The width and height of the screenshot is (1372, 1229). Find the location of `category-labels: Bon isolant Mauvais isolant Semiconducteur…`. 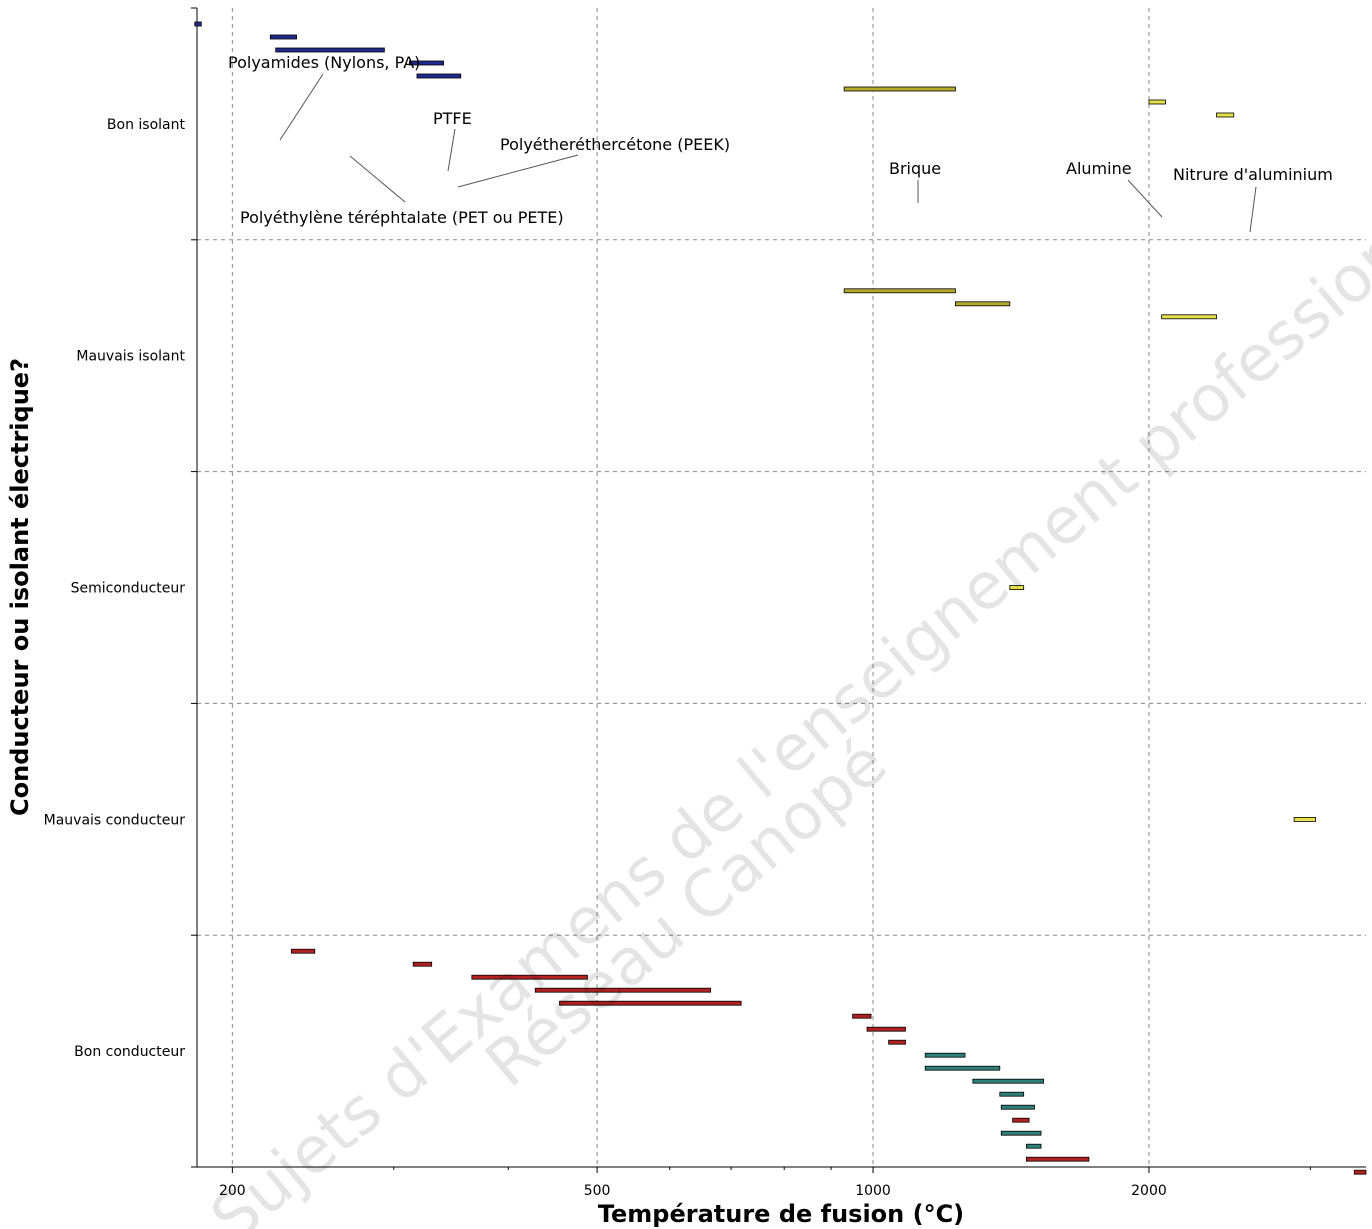

category-labels: Bon isolant Mauvais isolant Semiconducteur… is located at coordinates (115, 588).